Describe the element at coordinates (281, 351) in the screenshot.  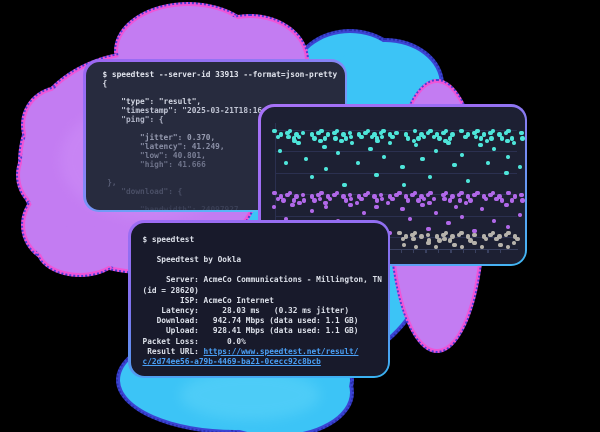
I see `result-url-link: https://www.speedtest.net/result/` at that location.